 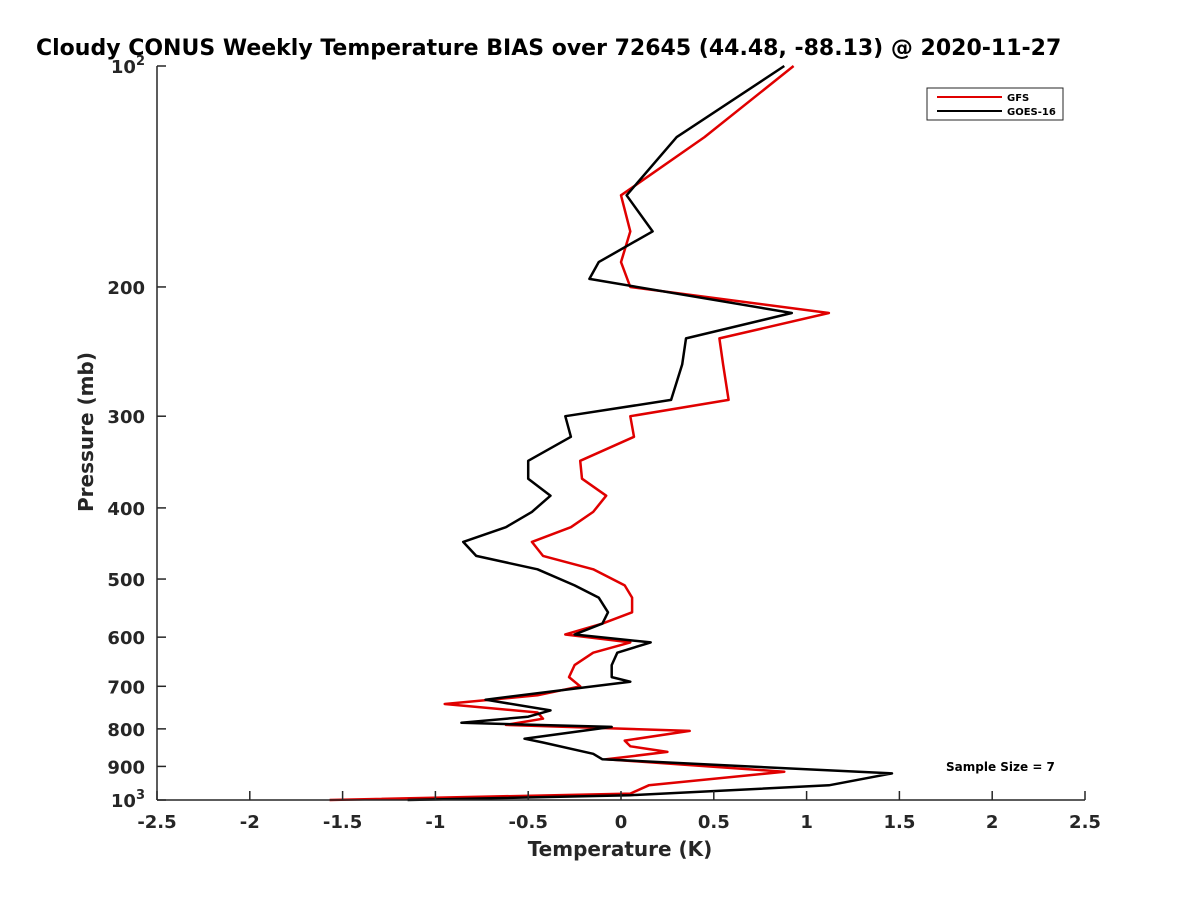 I want to click on legend-label-goes-16: GOES-16, so click(x=1031, y=112).